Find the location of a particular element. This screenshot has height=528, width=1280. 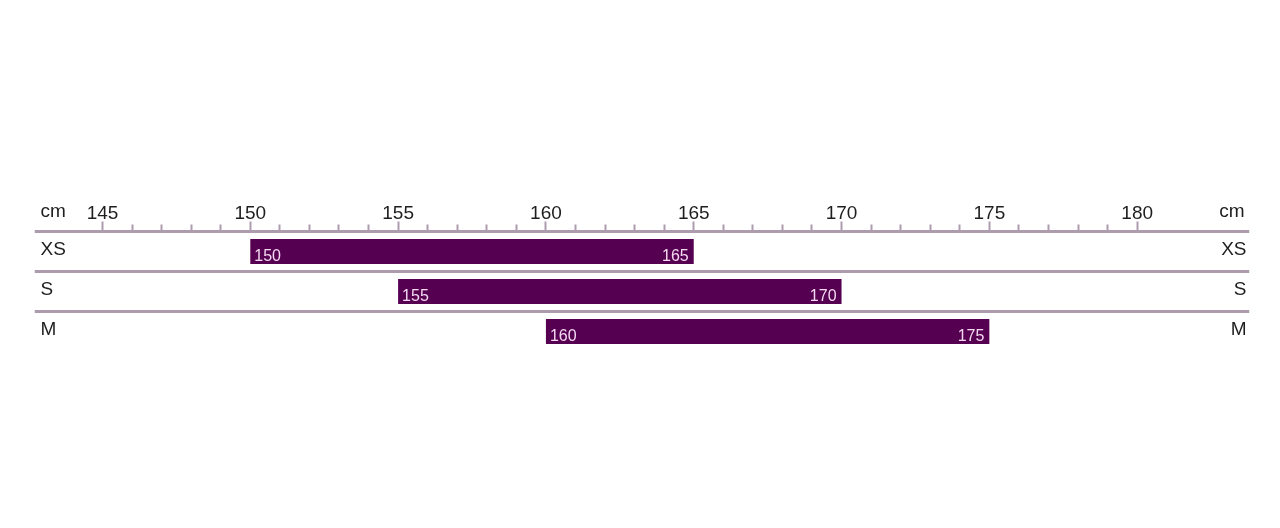

text: cm is located at coordinates (1232, 210).